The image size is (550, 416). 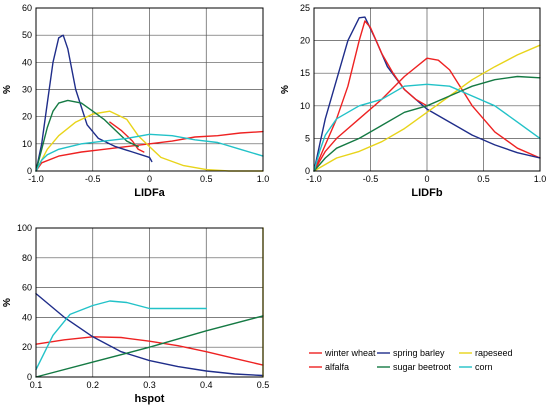 I want to click on x-tick-label: 0.4, so click(x=206, y=385).